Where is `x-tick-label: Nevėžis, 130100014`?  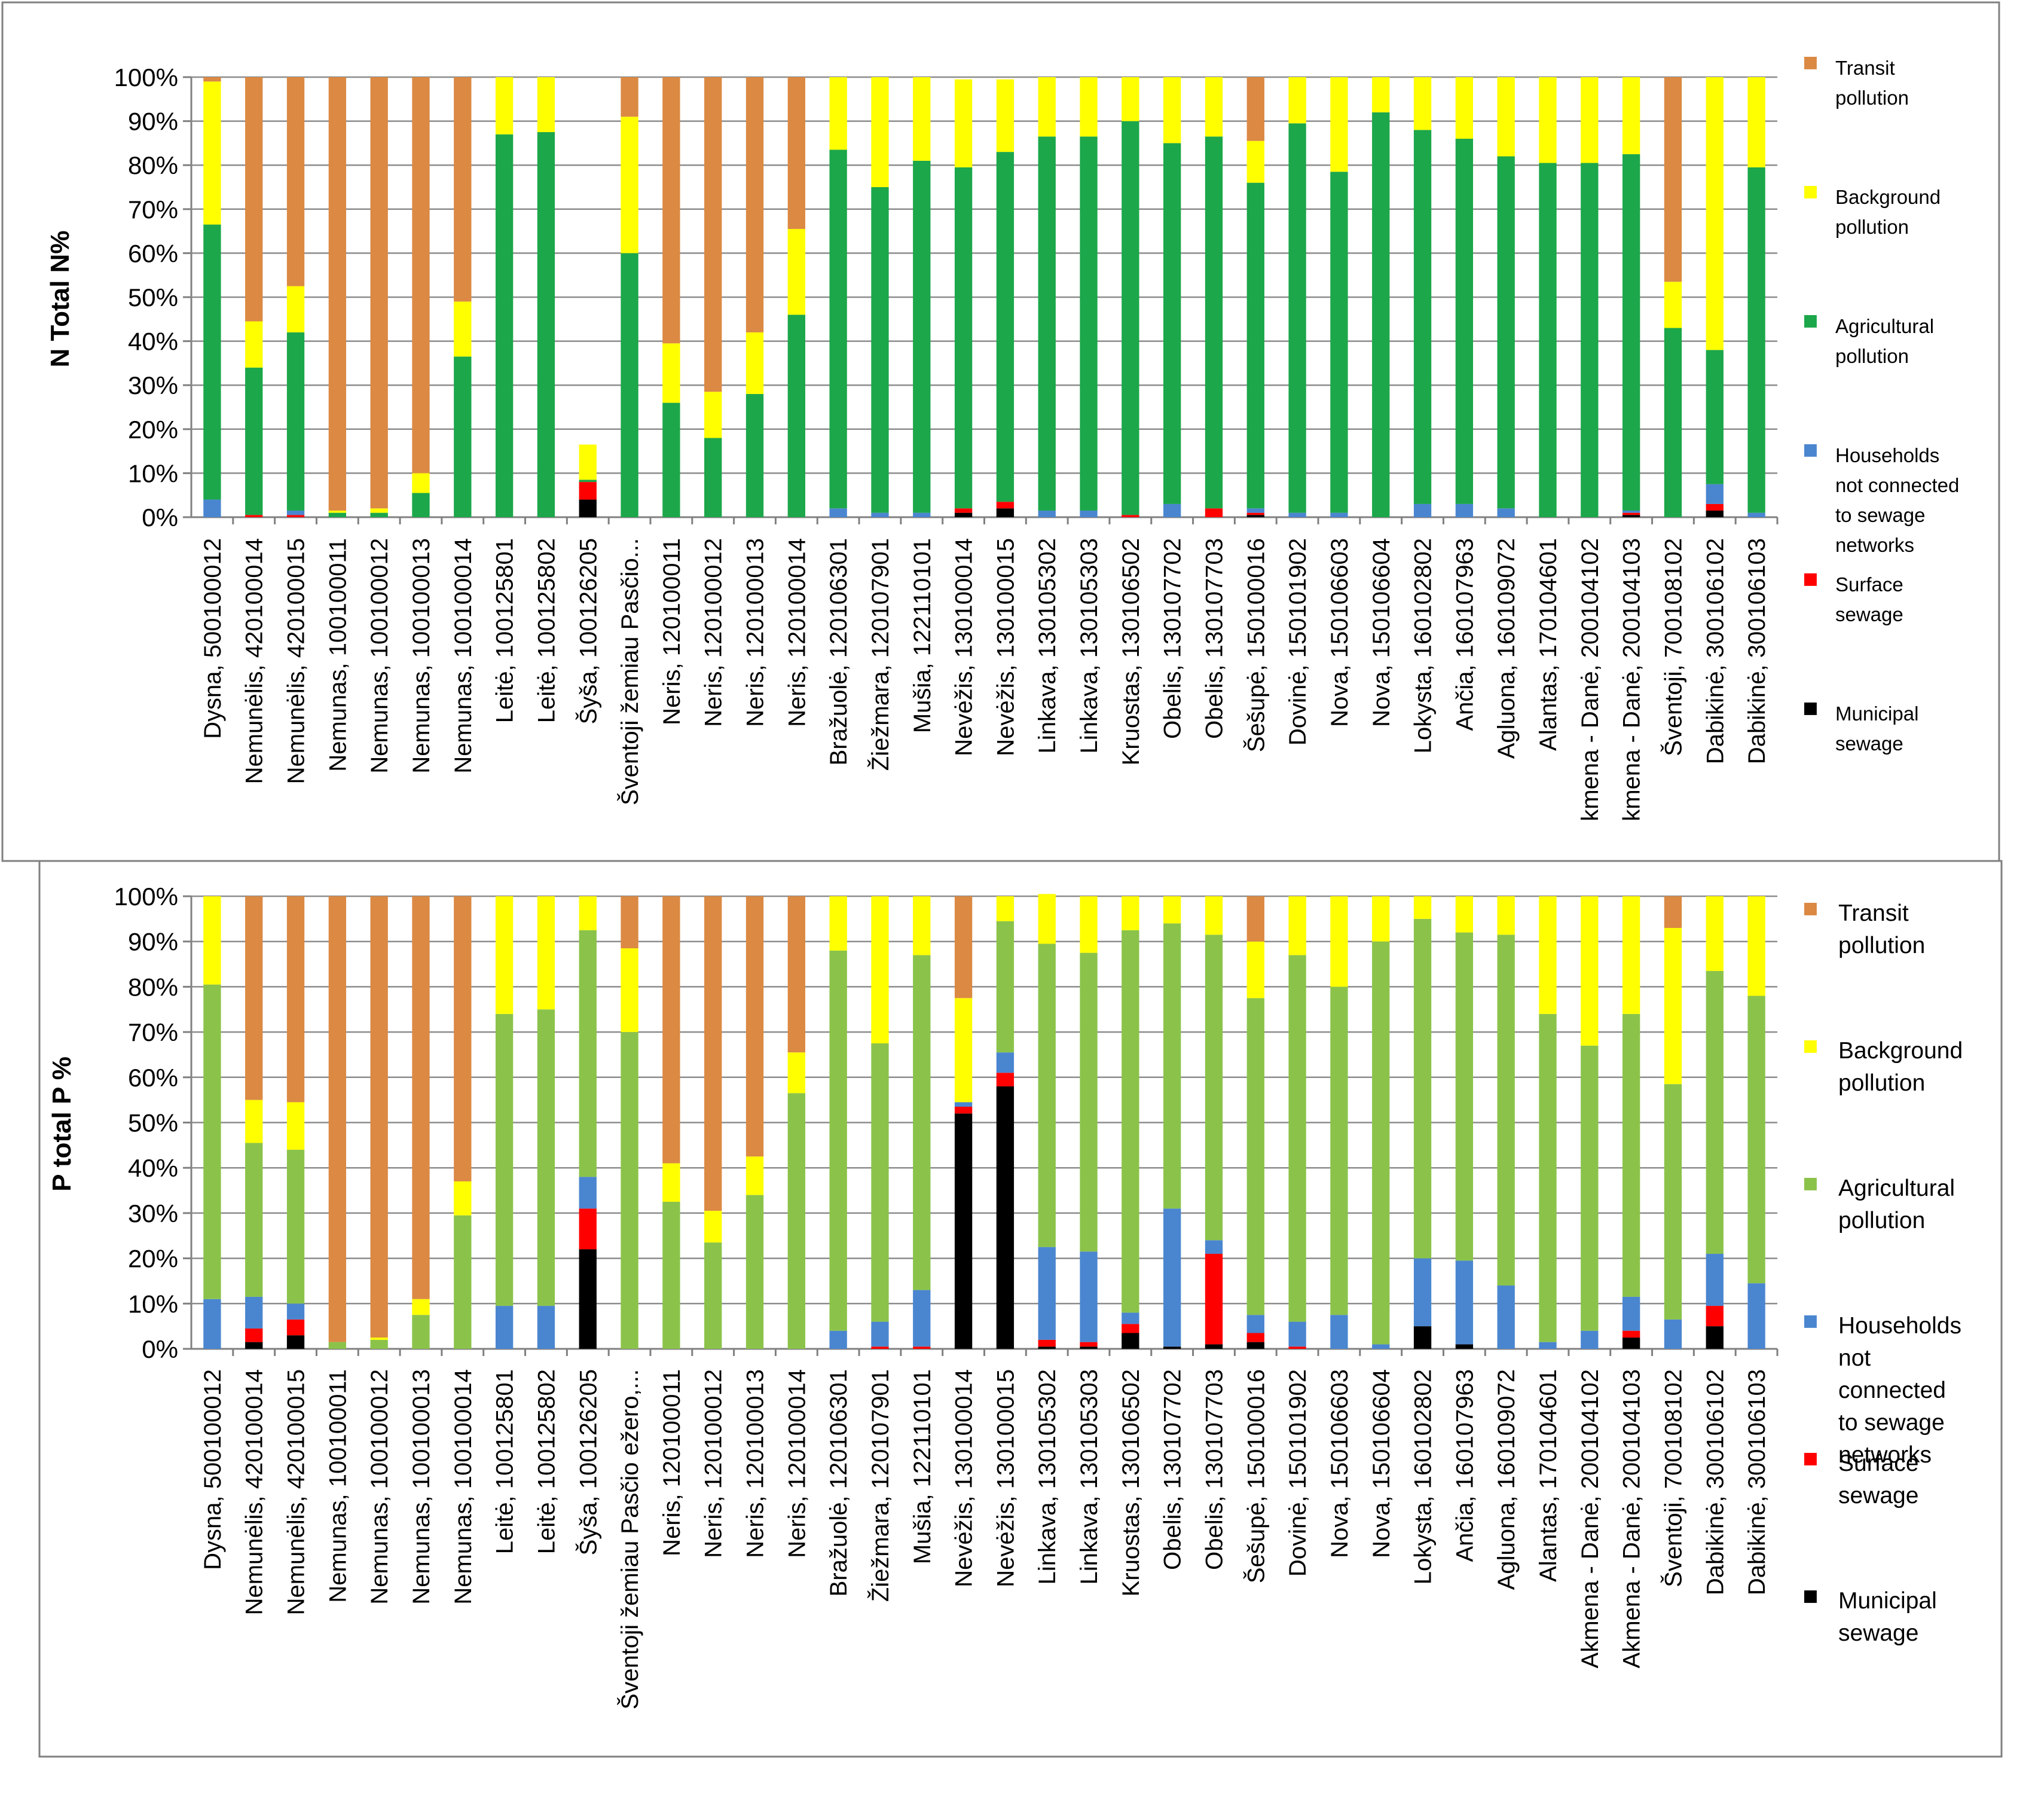 x-tick-label: Nevėžis, 130100014 is located at coordinates (964, 1478).